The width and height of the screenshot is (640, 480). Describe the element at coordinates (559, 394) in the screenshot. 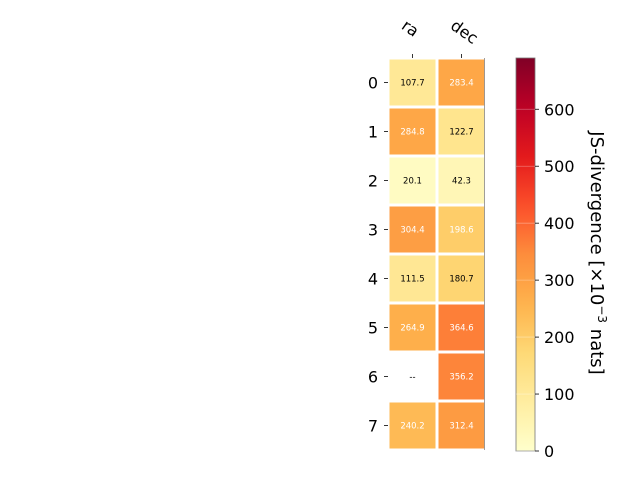

I see `colorbar-tick-label: 100` at that location.